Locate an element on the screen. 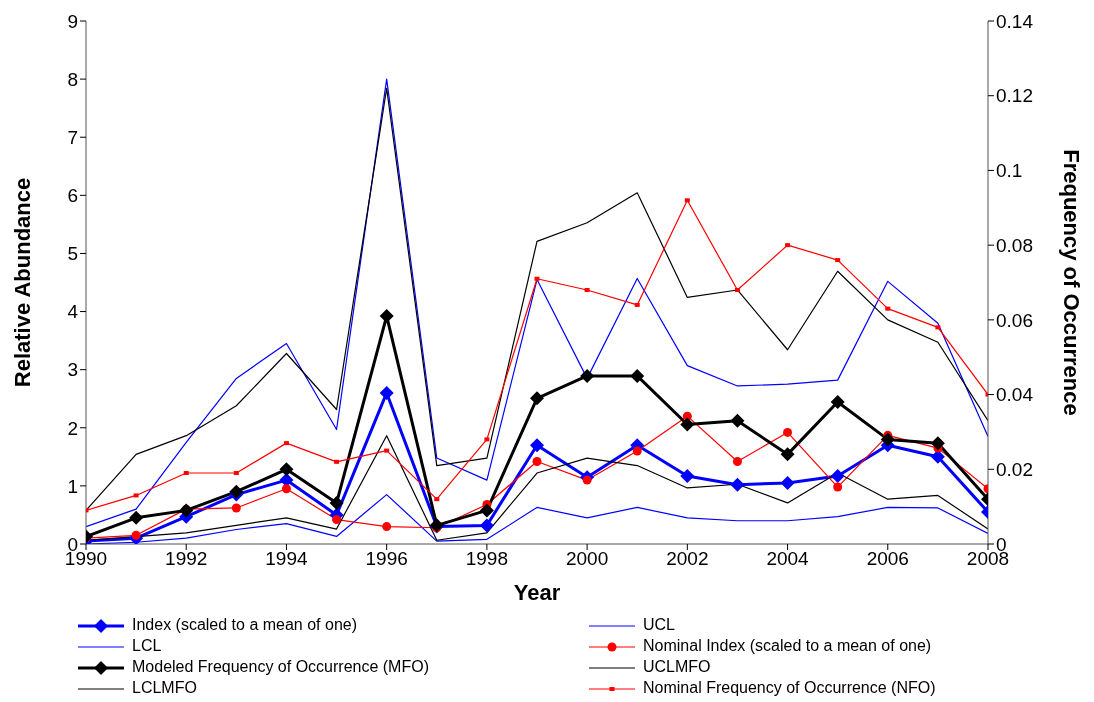 This screenshot has height=702, width=1094. y-tick-label: 8 is located at coordinates (72, 79).